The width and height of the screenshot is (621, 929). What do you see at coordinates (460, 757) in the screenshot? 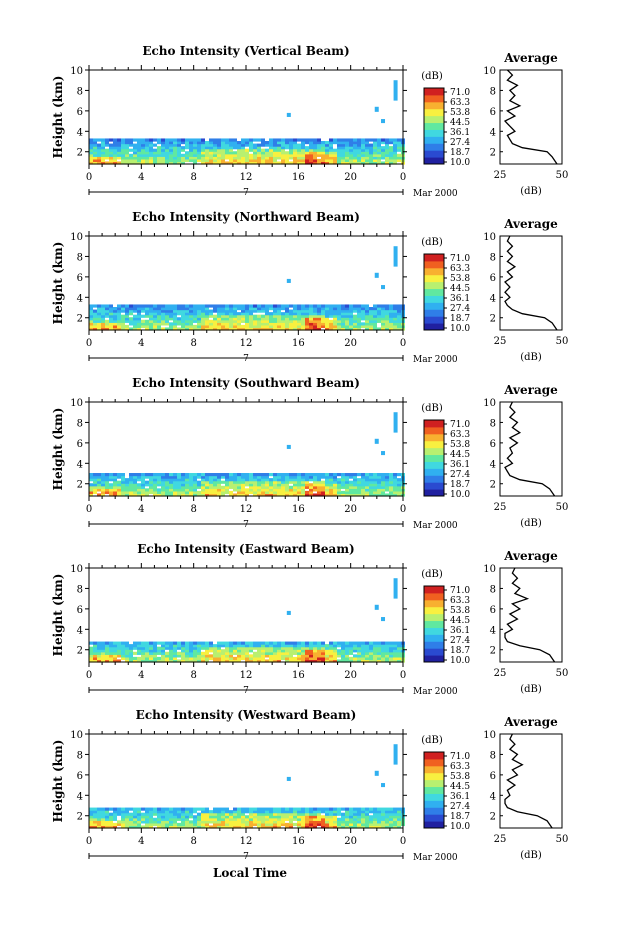
I see `colorbar-tick-label: 71.0` at bounding box center [460, 757].